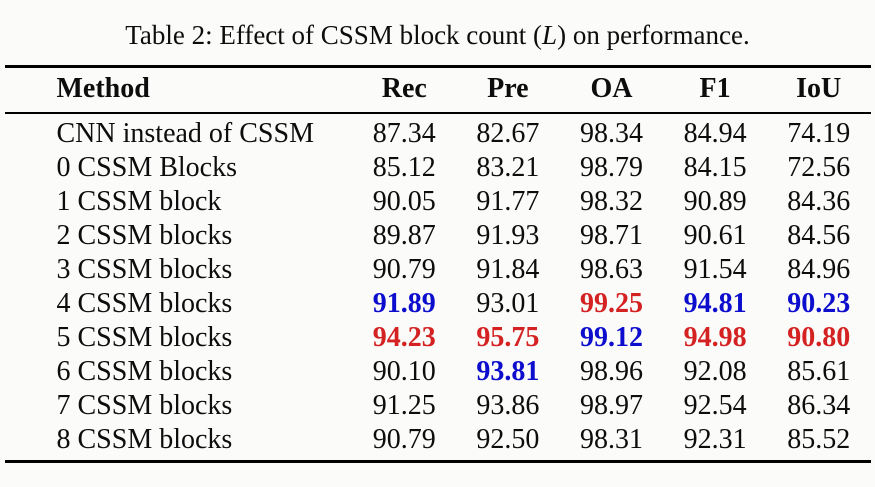 This screenshot has height=487, width=875. Describe the element at coordinates (819, 303) in the screenshot. I see `value-cell: 90.23` at that location.